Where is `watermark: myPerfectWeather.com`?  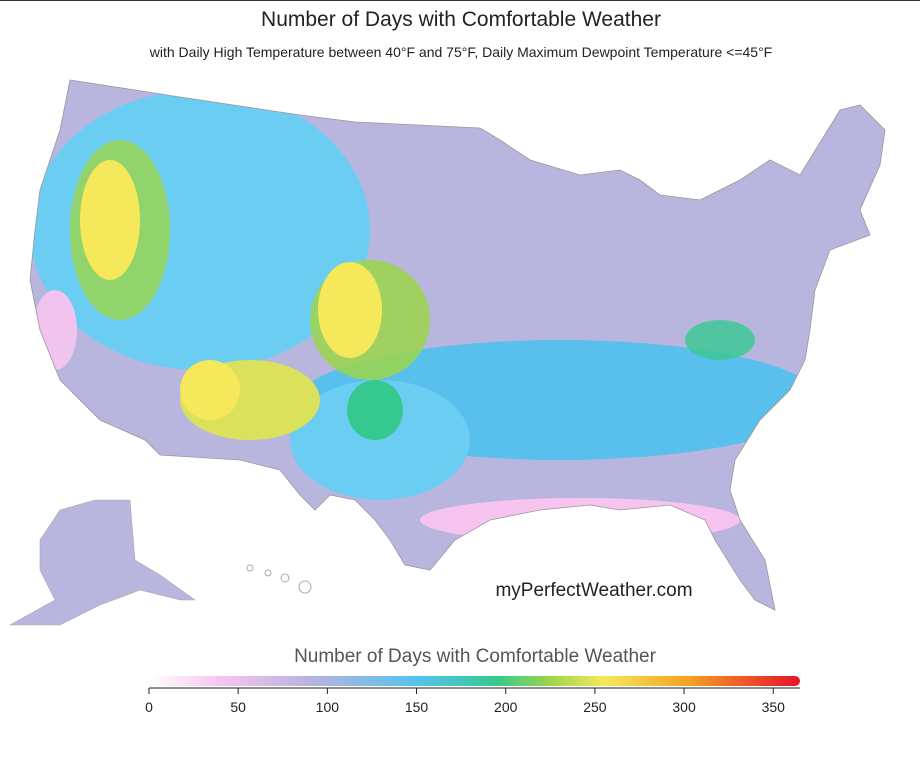
watermark: myPerfectWeather.com is located at coordinates (593, 590).